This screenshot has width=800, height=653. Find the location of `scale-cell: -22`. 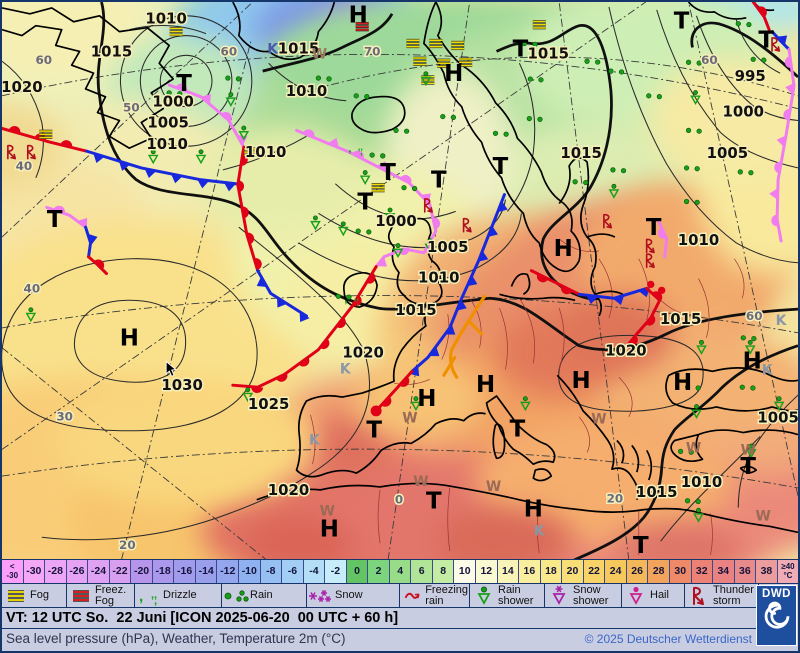

scale-cell: -22 is located at coordinates (120, 571).